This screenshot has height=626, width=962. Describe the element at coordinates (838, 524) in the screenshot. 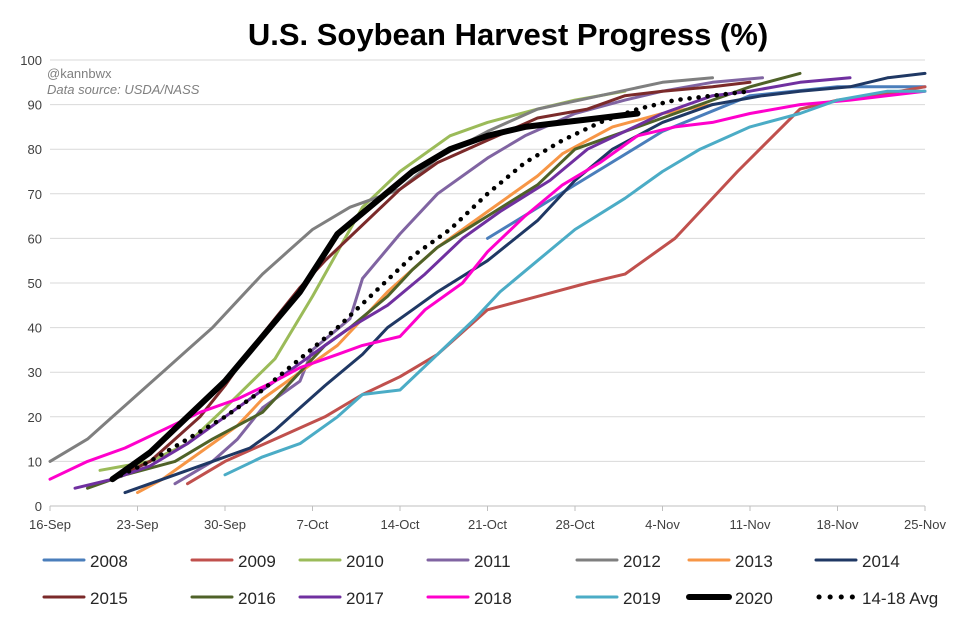

I see `x-tick-label: 18-Nov` at that location.